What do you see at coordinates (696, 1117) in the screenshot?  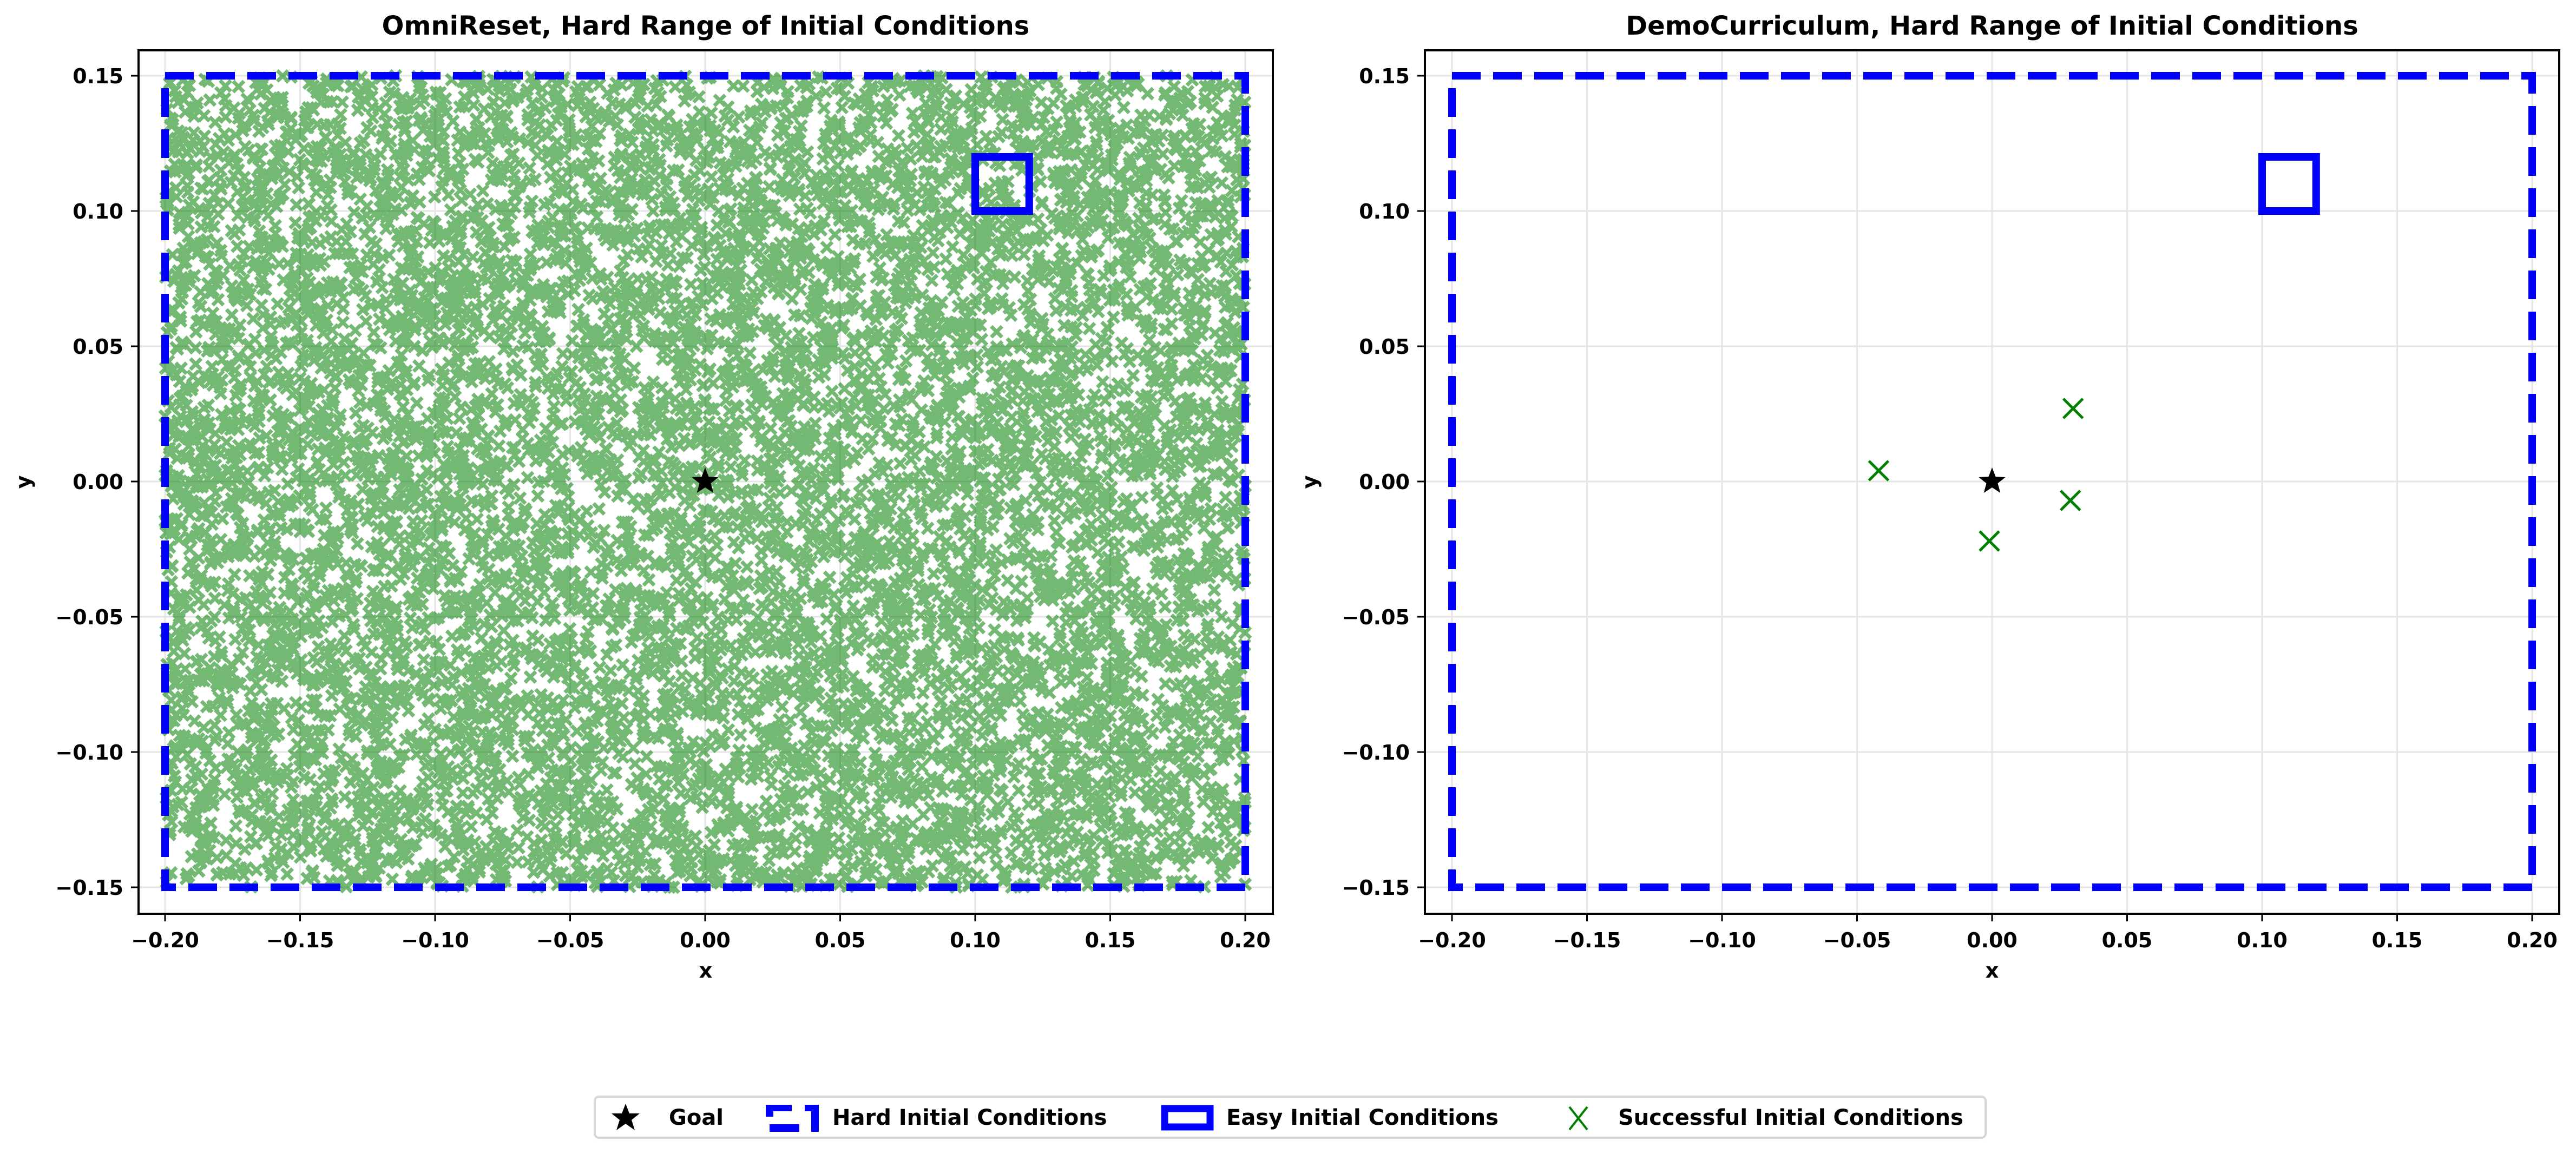 I see `legend-label: Goal` at bounding box center [696, 1117].